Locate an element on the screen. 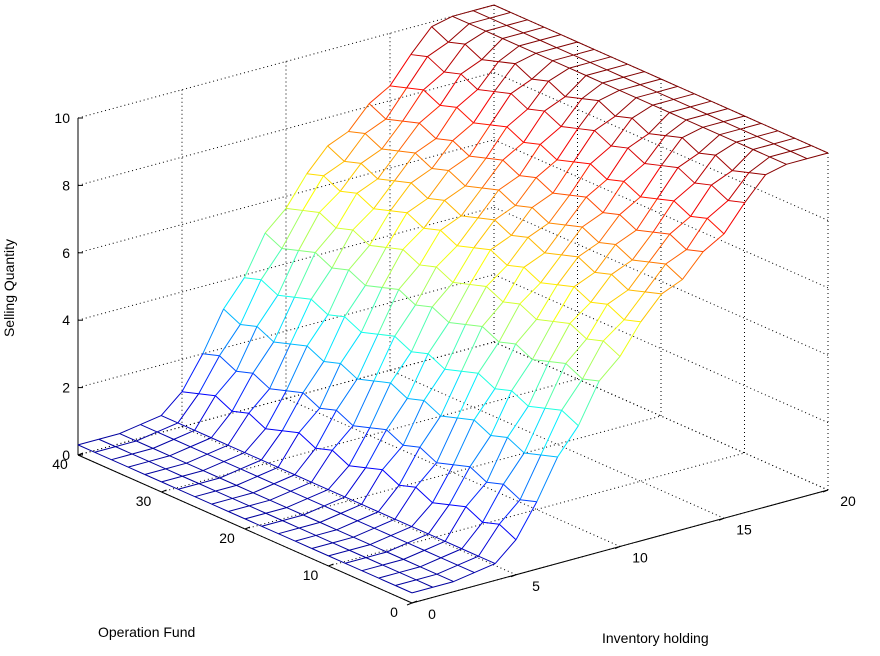  y-tick-label: 0 is located at coordinates (394, 612).